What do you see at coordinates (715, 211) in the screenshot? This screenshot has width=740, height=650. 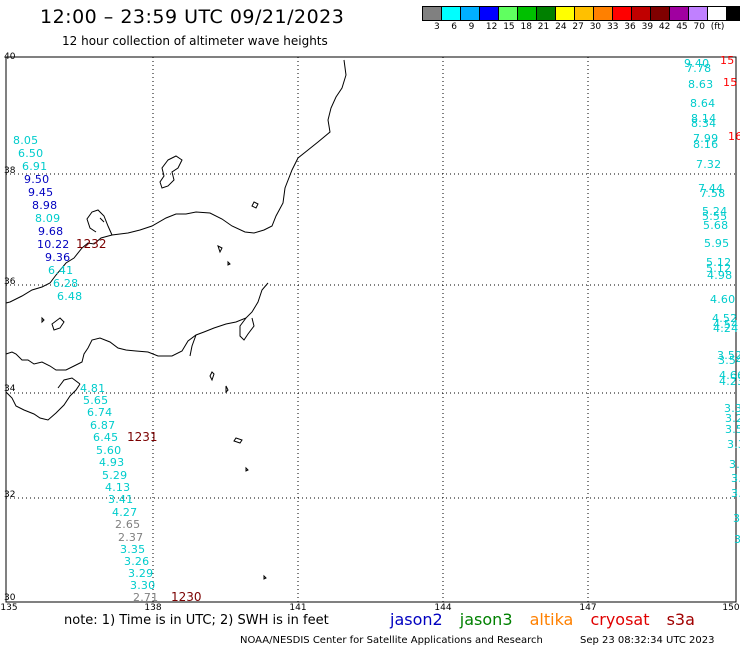 I see `wave-height-value: 5.24` at bounding box center [715, 211].